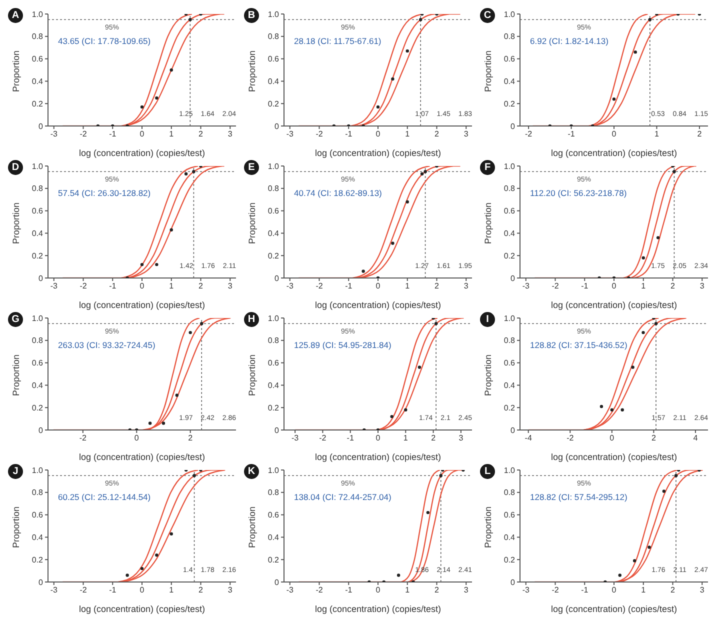  Describe the element at coordinates (528, 438) in the screenshot. I see `x-tick-label: -4` at that location.